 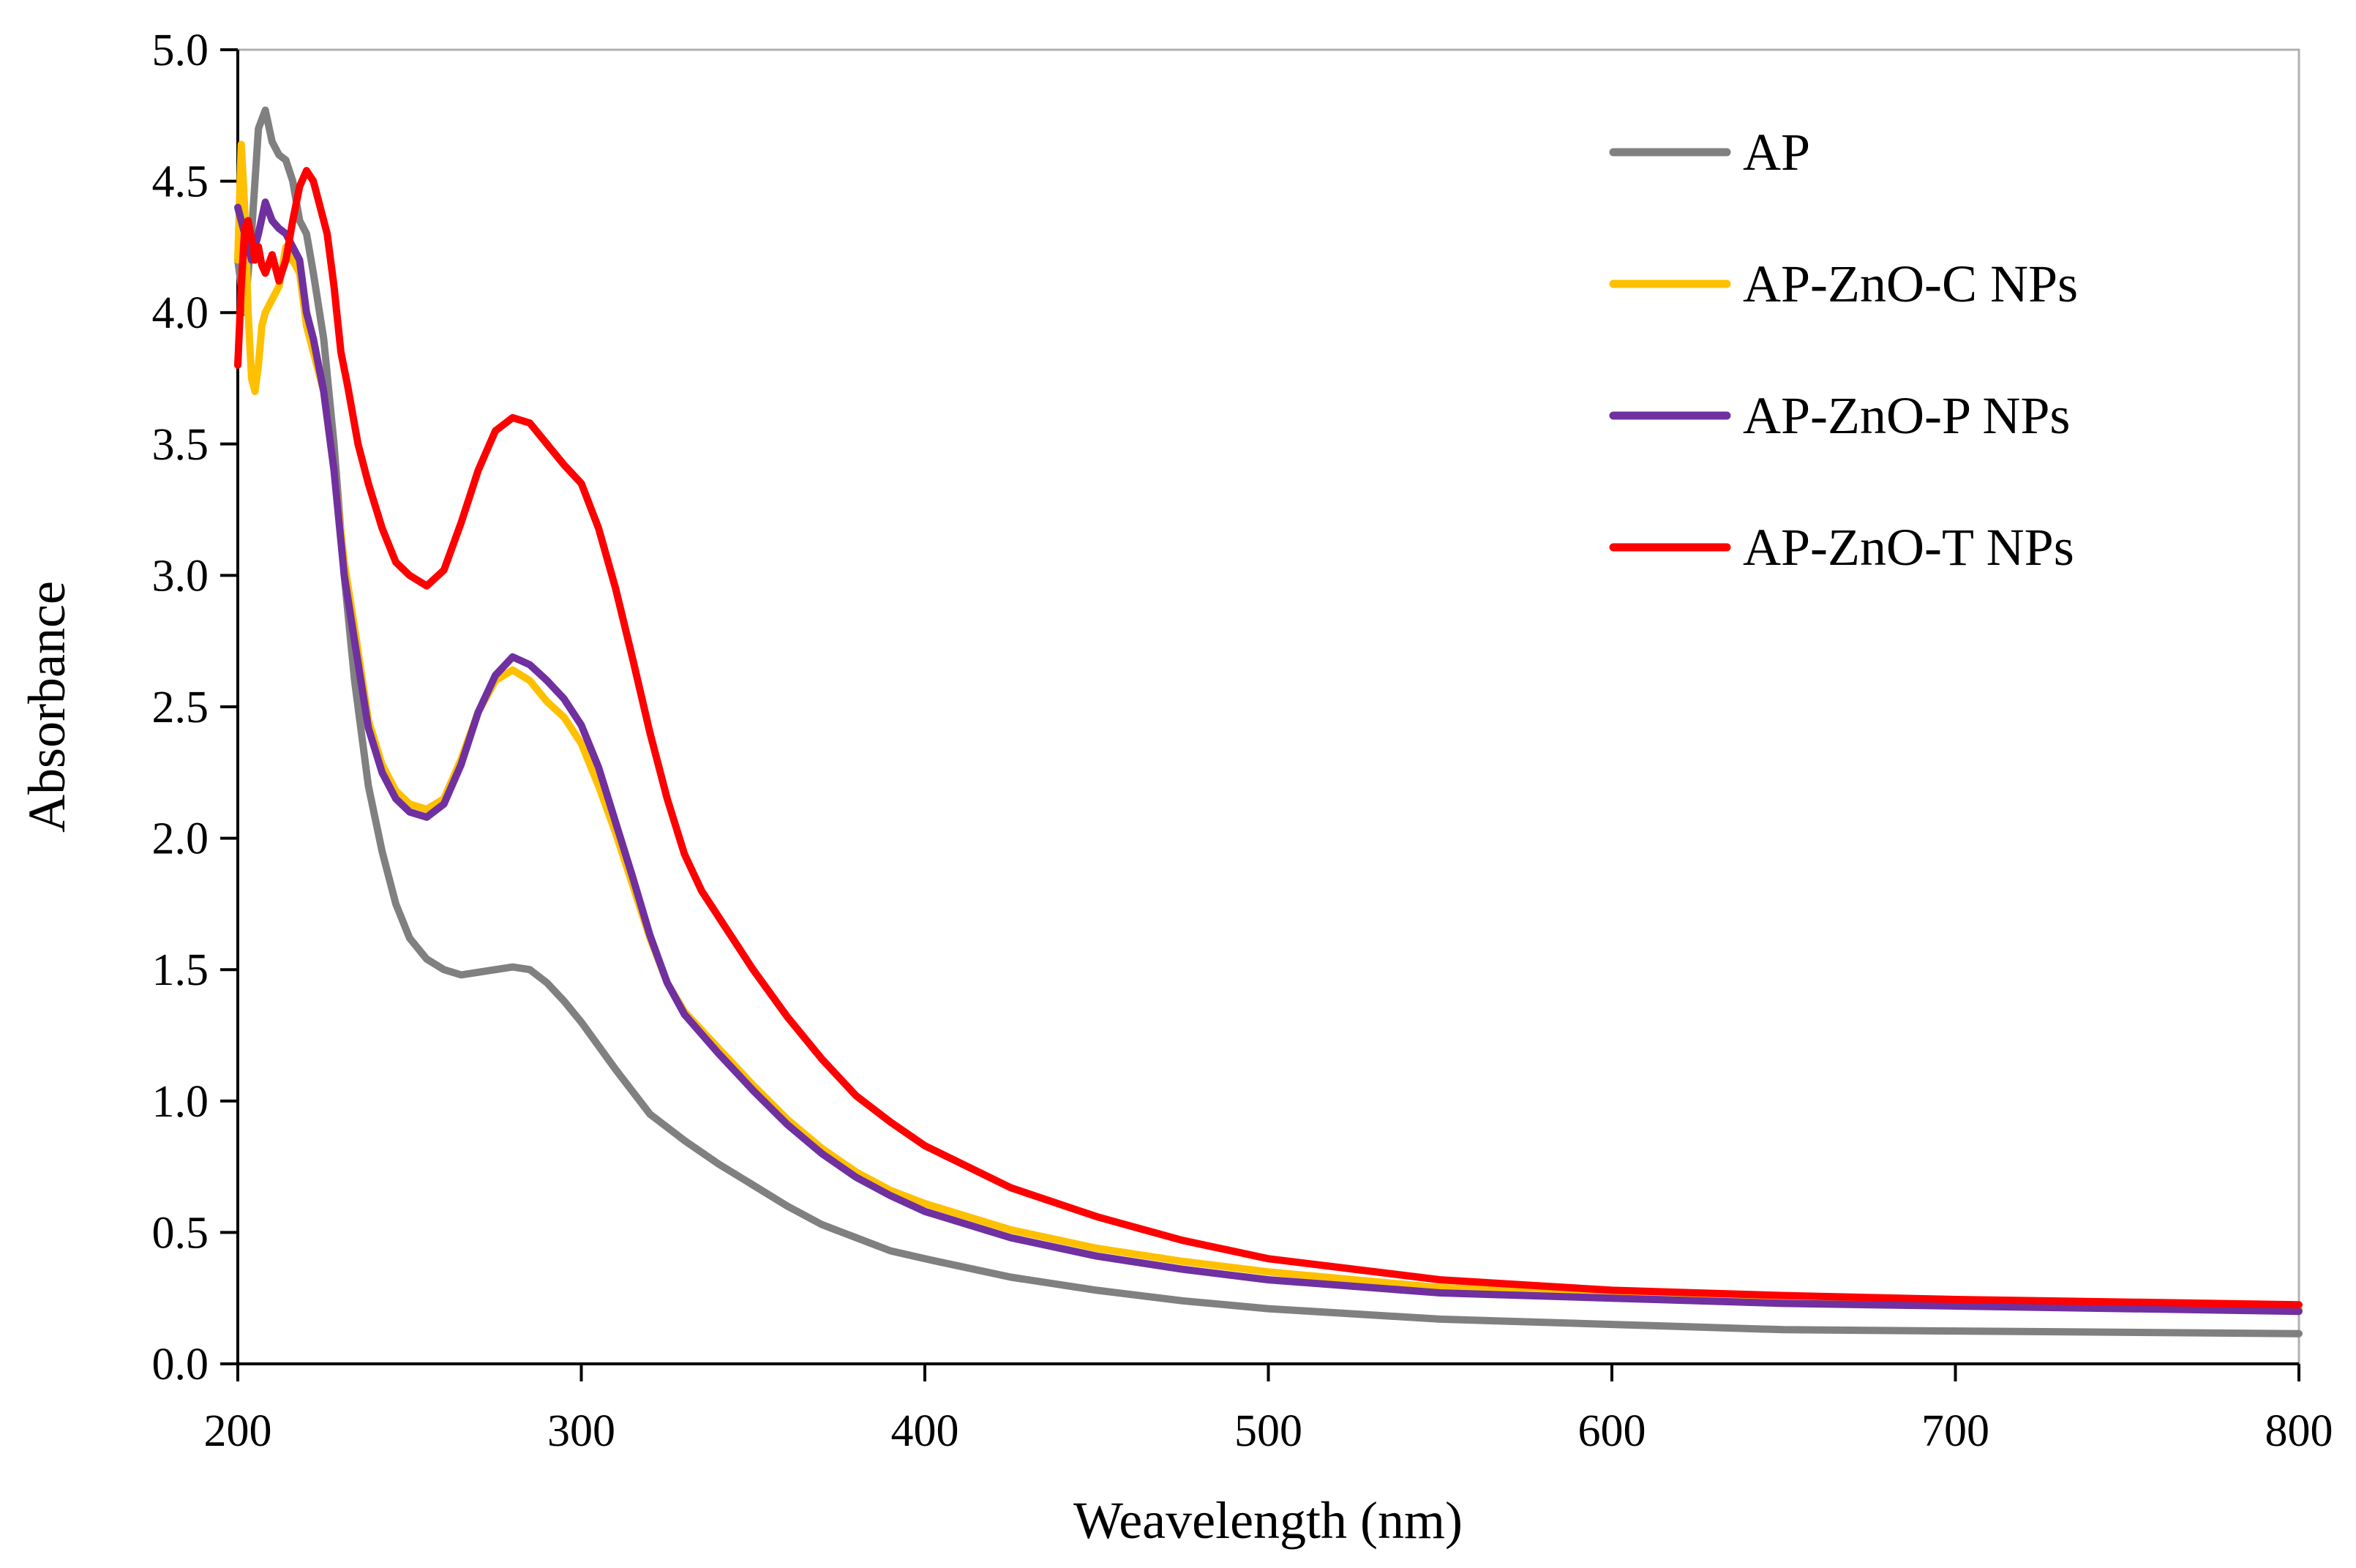 What do you see at coordinates (47, 707) in the screenshot?
I see `y-axis-title: Absorbance` at bounding box center [47, 707].